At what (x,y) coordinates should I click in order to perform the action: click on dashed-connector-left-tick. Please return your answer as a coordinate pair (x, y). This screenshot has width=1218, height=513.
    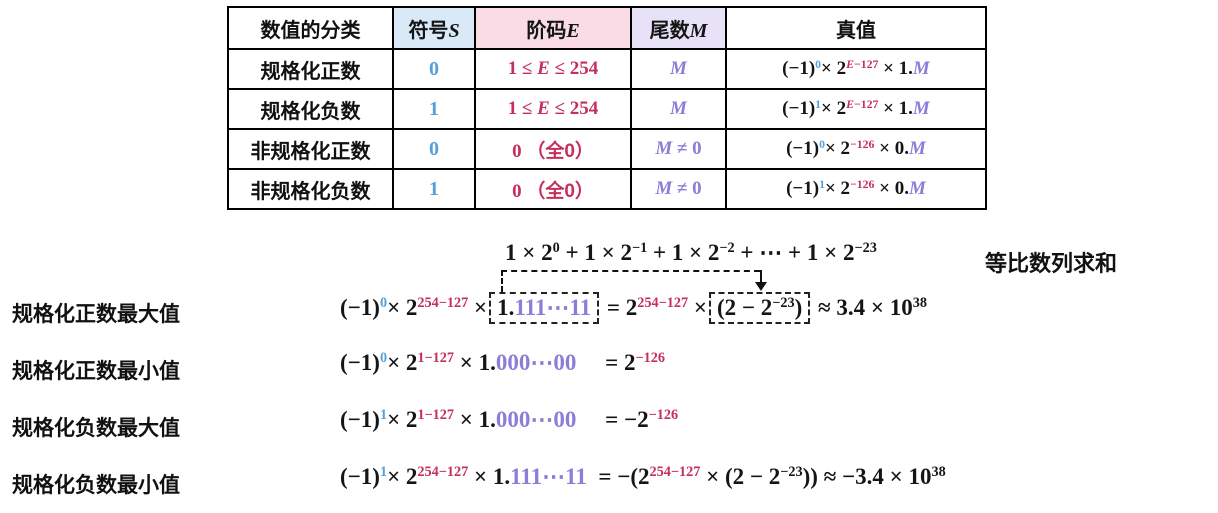
    Looking at the image, I should click on (502, 281).